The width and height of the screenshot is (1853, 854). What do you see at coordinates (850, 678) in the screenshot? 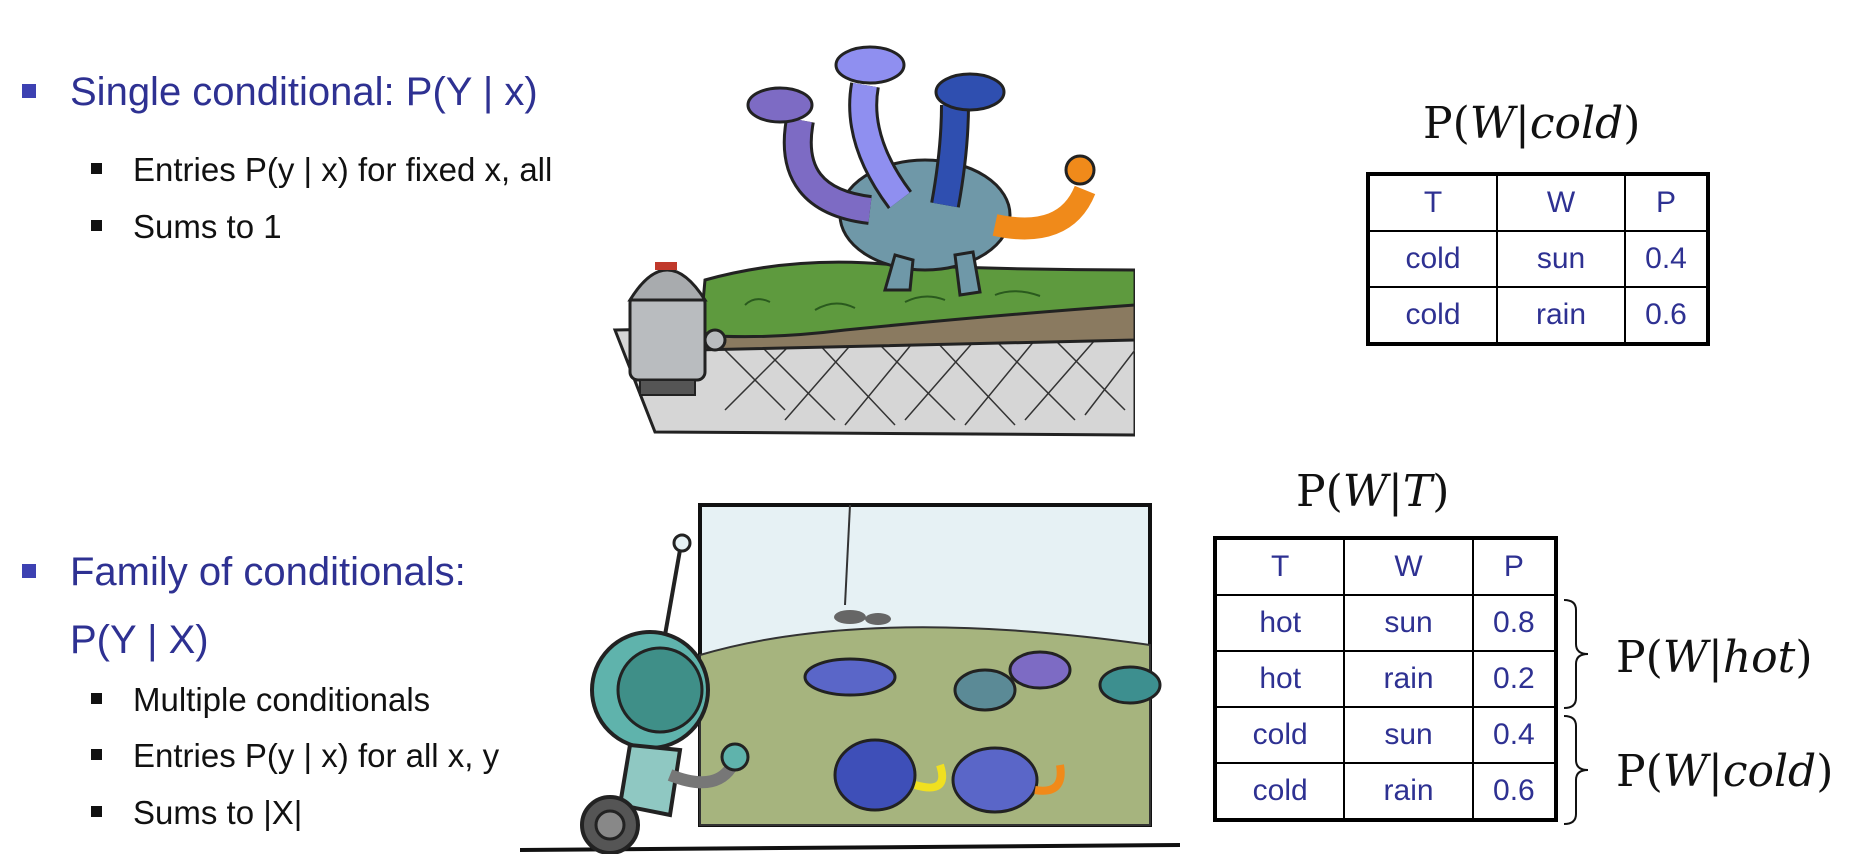
I see `dragons-in-field-illustration` at bounding box center [850, 678].